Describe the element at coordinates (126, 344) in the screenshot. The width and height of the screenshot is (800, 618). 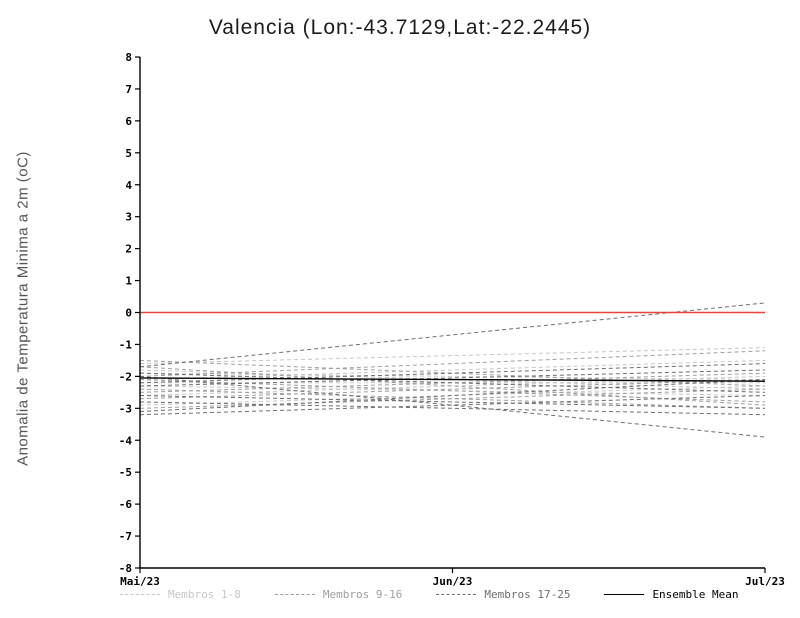
I see `y-tick-label: -1` at that location.